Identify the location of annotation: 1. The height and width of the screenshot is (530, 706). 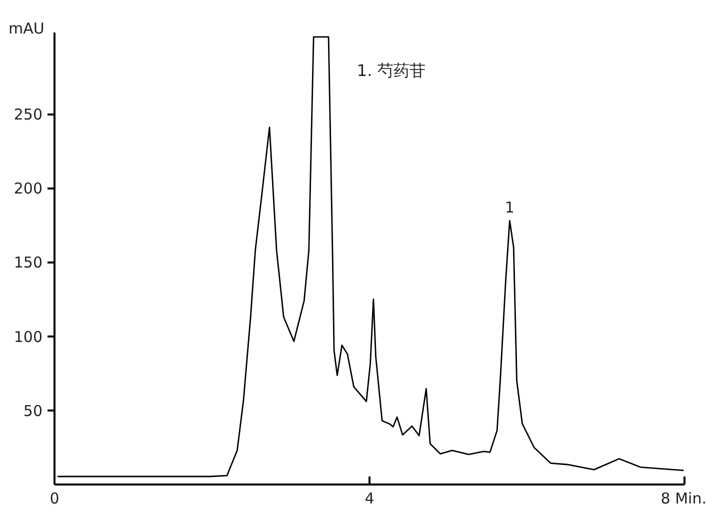
(509, 207).